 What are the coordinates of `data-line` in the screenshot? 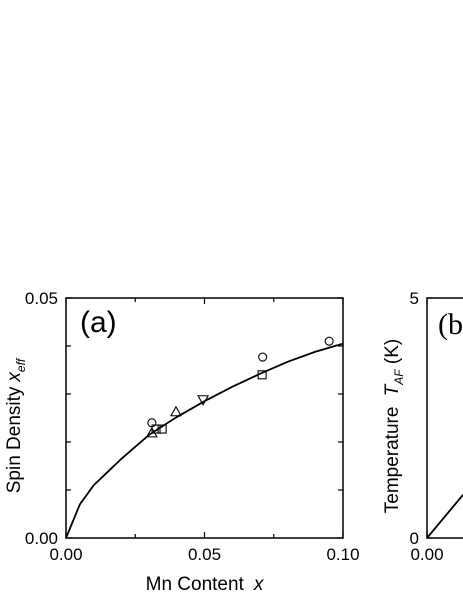 It's located at (444, 516).